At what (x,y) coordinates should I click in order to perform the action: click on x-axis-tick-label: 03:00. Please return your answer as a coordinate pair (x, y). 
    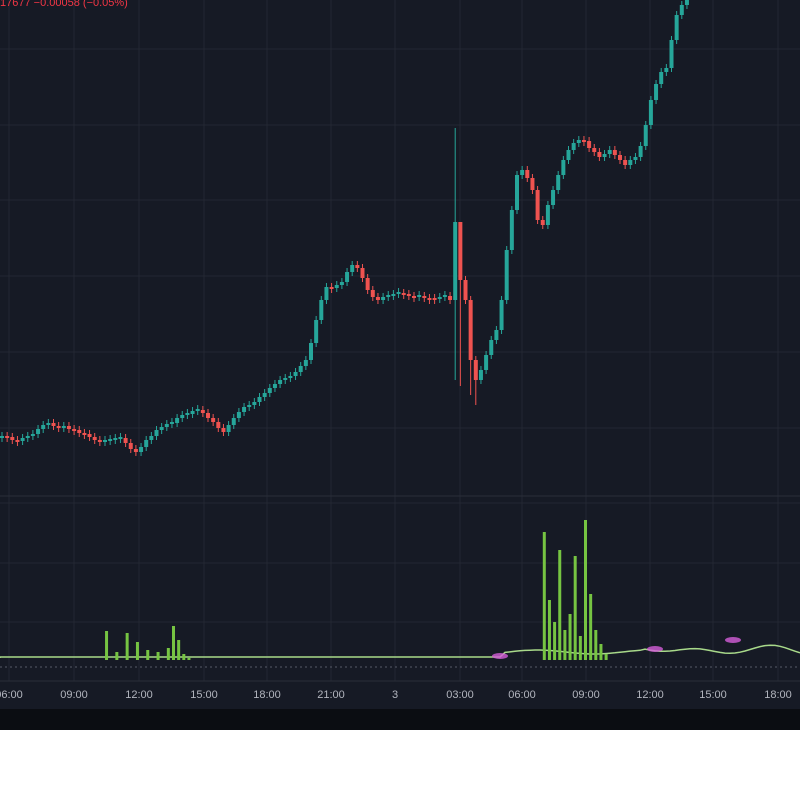
    Looking at the image, I should click on (460, 695).